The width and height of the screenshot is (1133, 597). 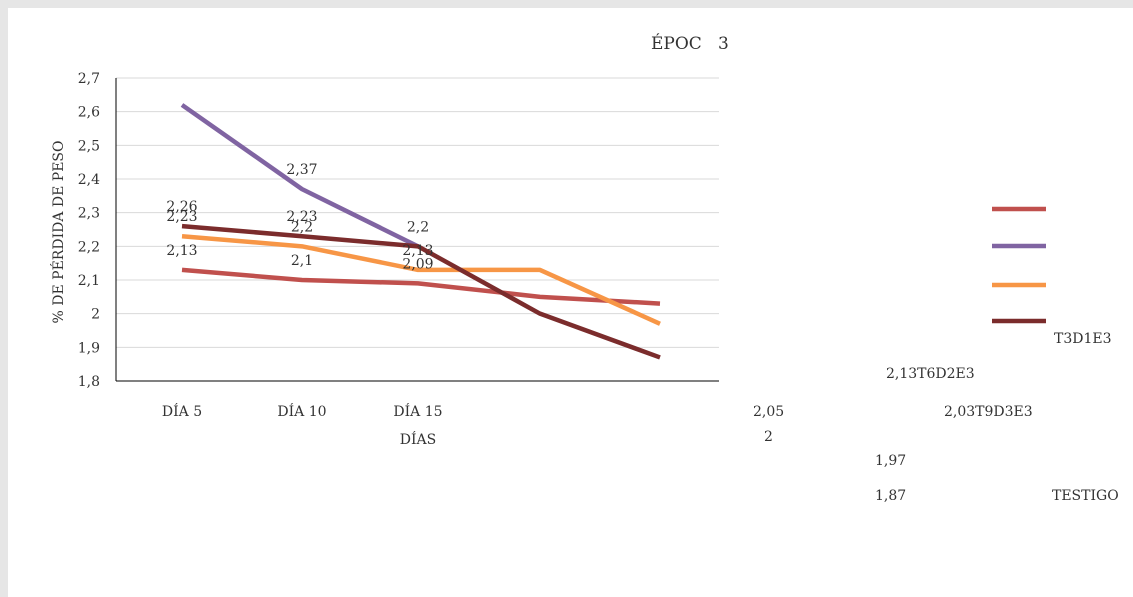 I want to click on data-label: 2,23, so click(x=181, y=217).